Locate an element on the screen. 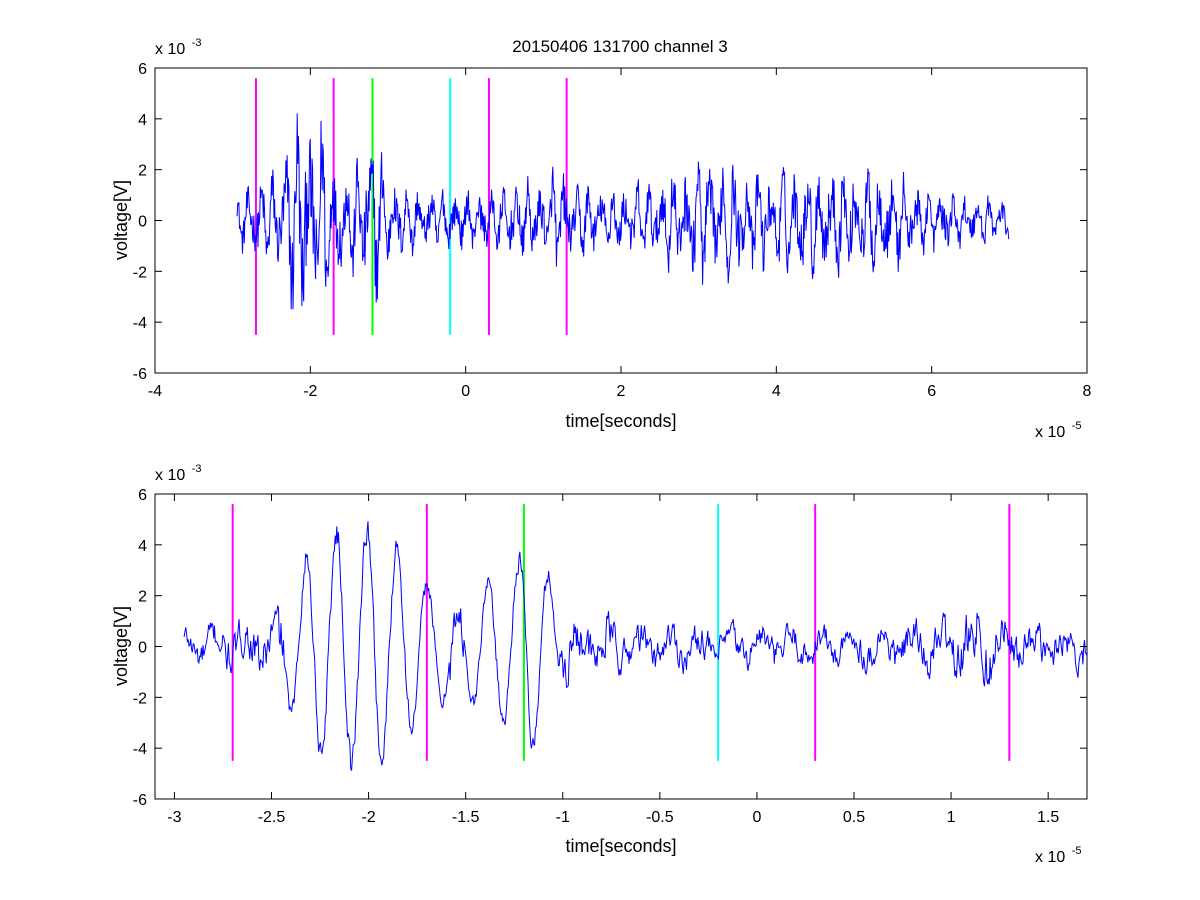 This screenshot has width=1200, height=900. bottom-y-tick-label: 0 is located at coordinates (142, 648).